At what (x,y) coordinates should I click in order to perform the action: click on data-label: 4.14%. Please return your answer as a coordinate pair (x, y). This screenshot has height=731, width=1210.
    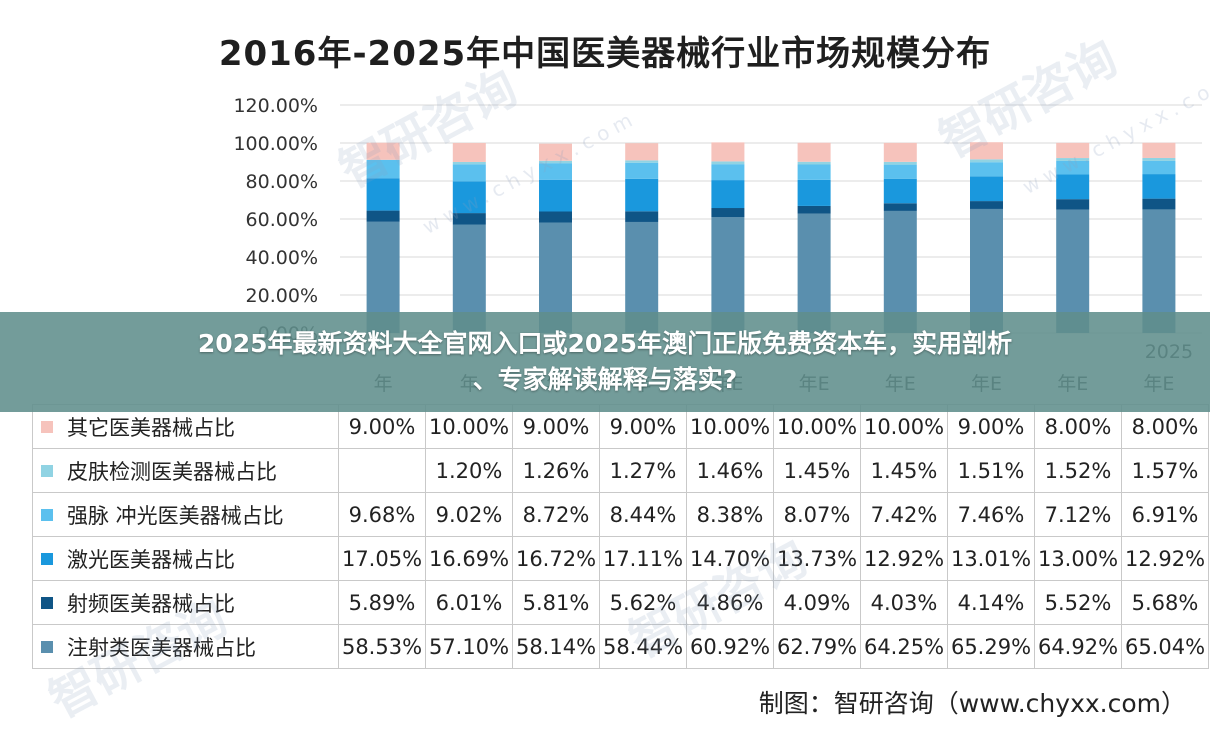
    Looking at the image, I should click on (991, 602).